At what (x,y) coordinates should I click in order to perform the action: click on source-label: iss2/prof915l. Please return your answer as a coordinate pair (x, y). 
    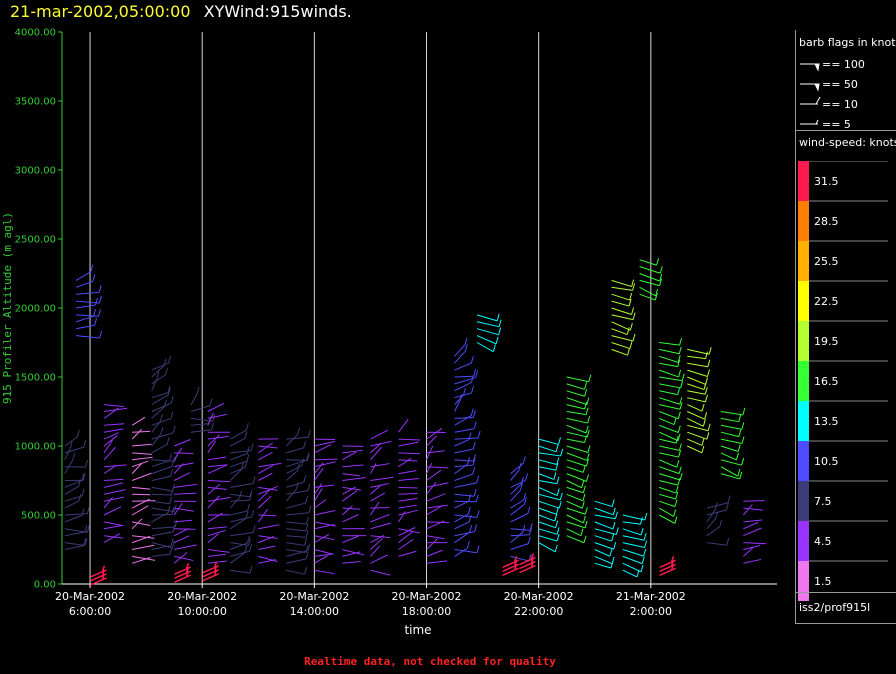
    Looking at the image, I should click on (835, 607).